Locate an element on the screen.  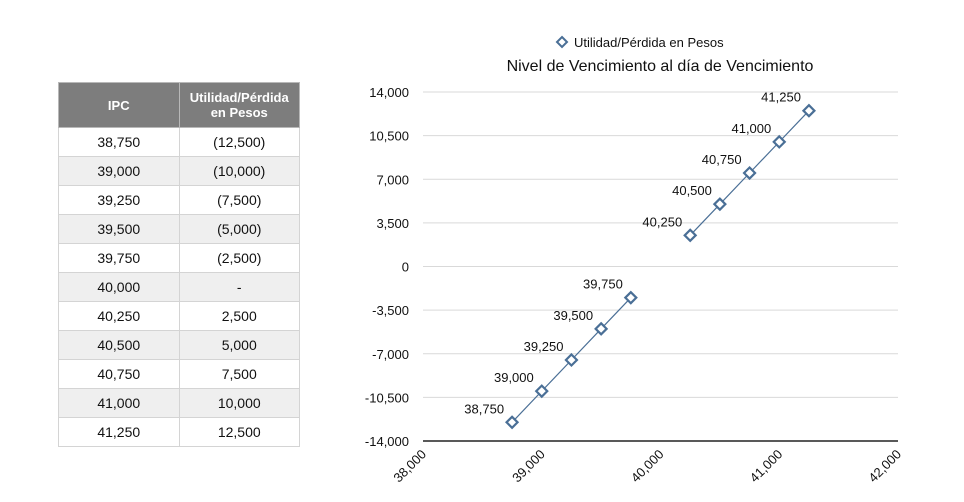
ipc-cell: 39,500 is located at coordinates (119, 229).